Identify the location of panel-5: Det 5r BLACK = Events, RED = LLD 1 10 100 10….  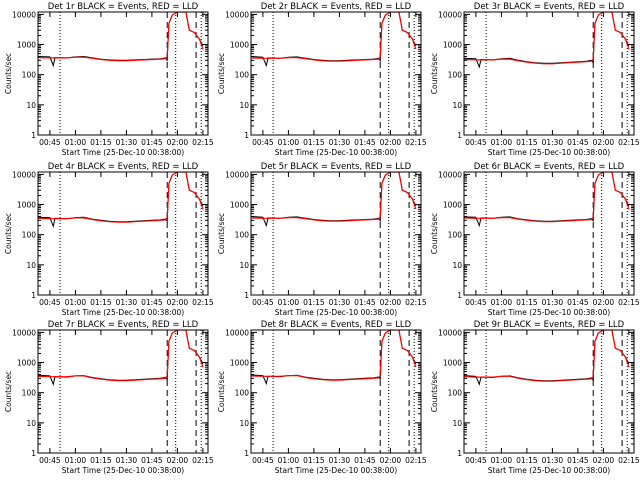
(322, 239).